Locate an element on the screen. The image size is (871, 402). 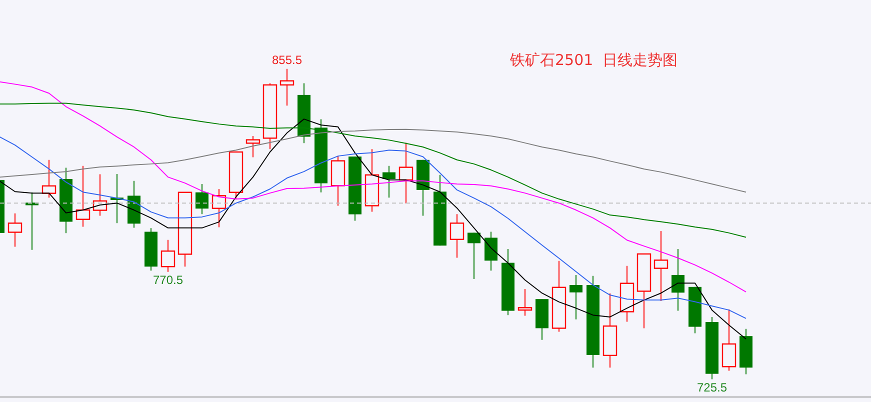
annotation: 725.5 is located at coordinates (712, 387).